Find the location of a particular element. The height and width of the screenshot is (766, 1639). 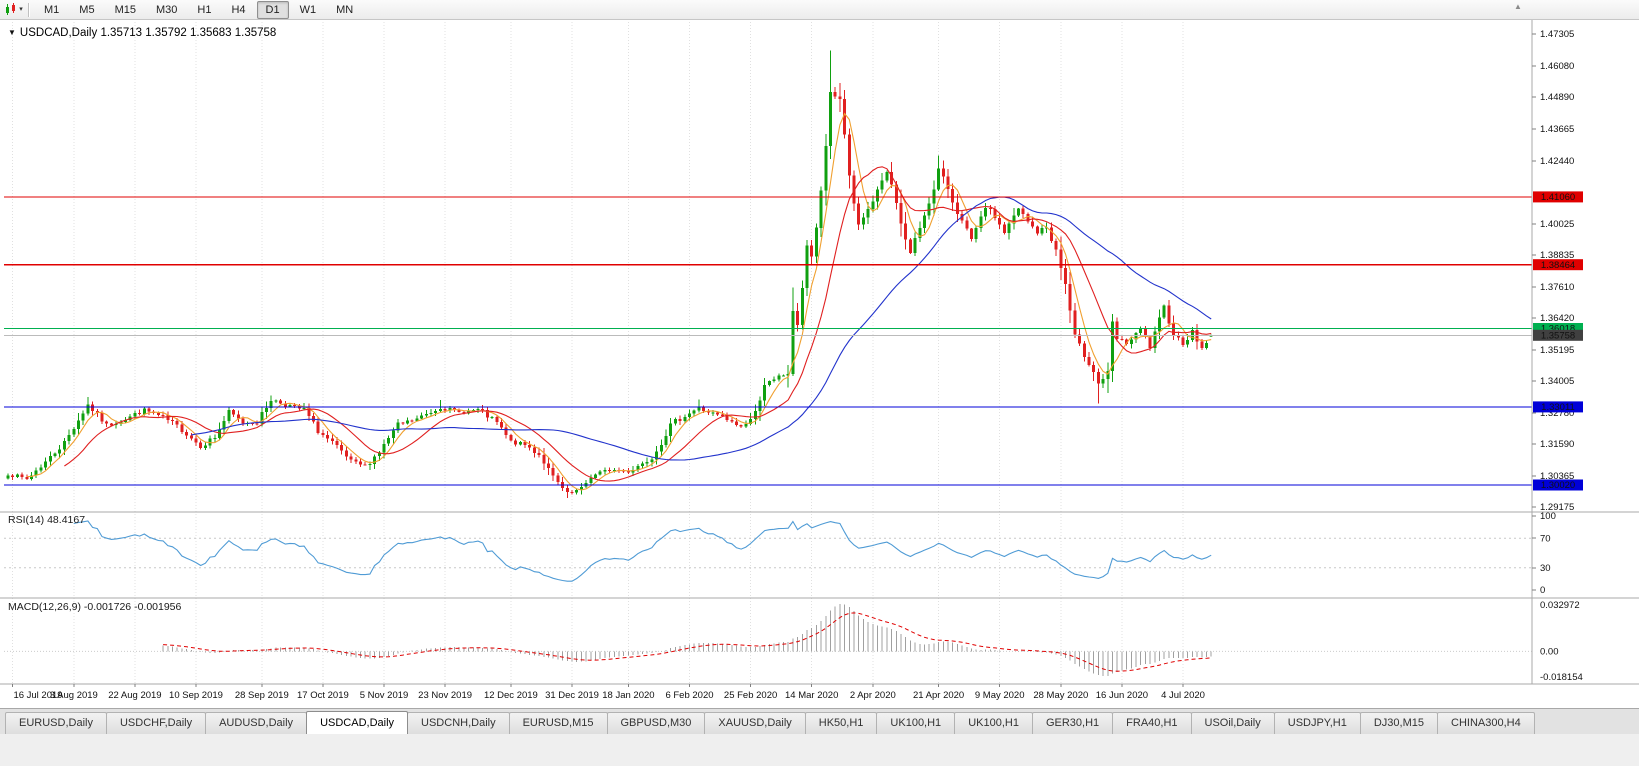

svg-text: 9 May 2020 is located at coordinates (1000, 695).